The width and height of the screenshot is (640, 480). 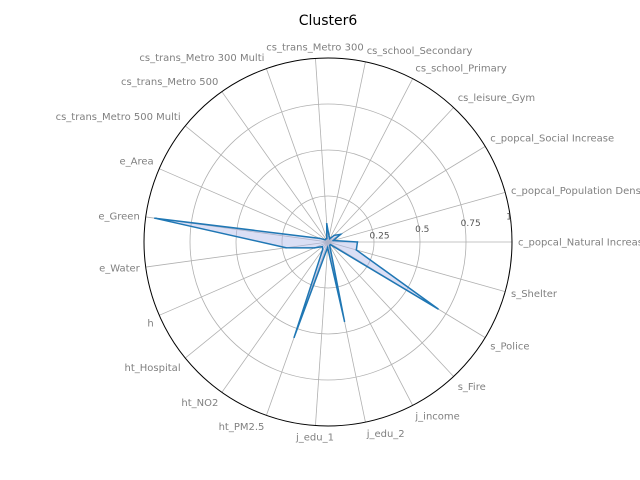 I want to click on radial-tick-label: 0.5, so click(x=422, y=230).